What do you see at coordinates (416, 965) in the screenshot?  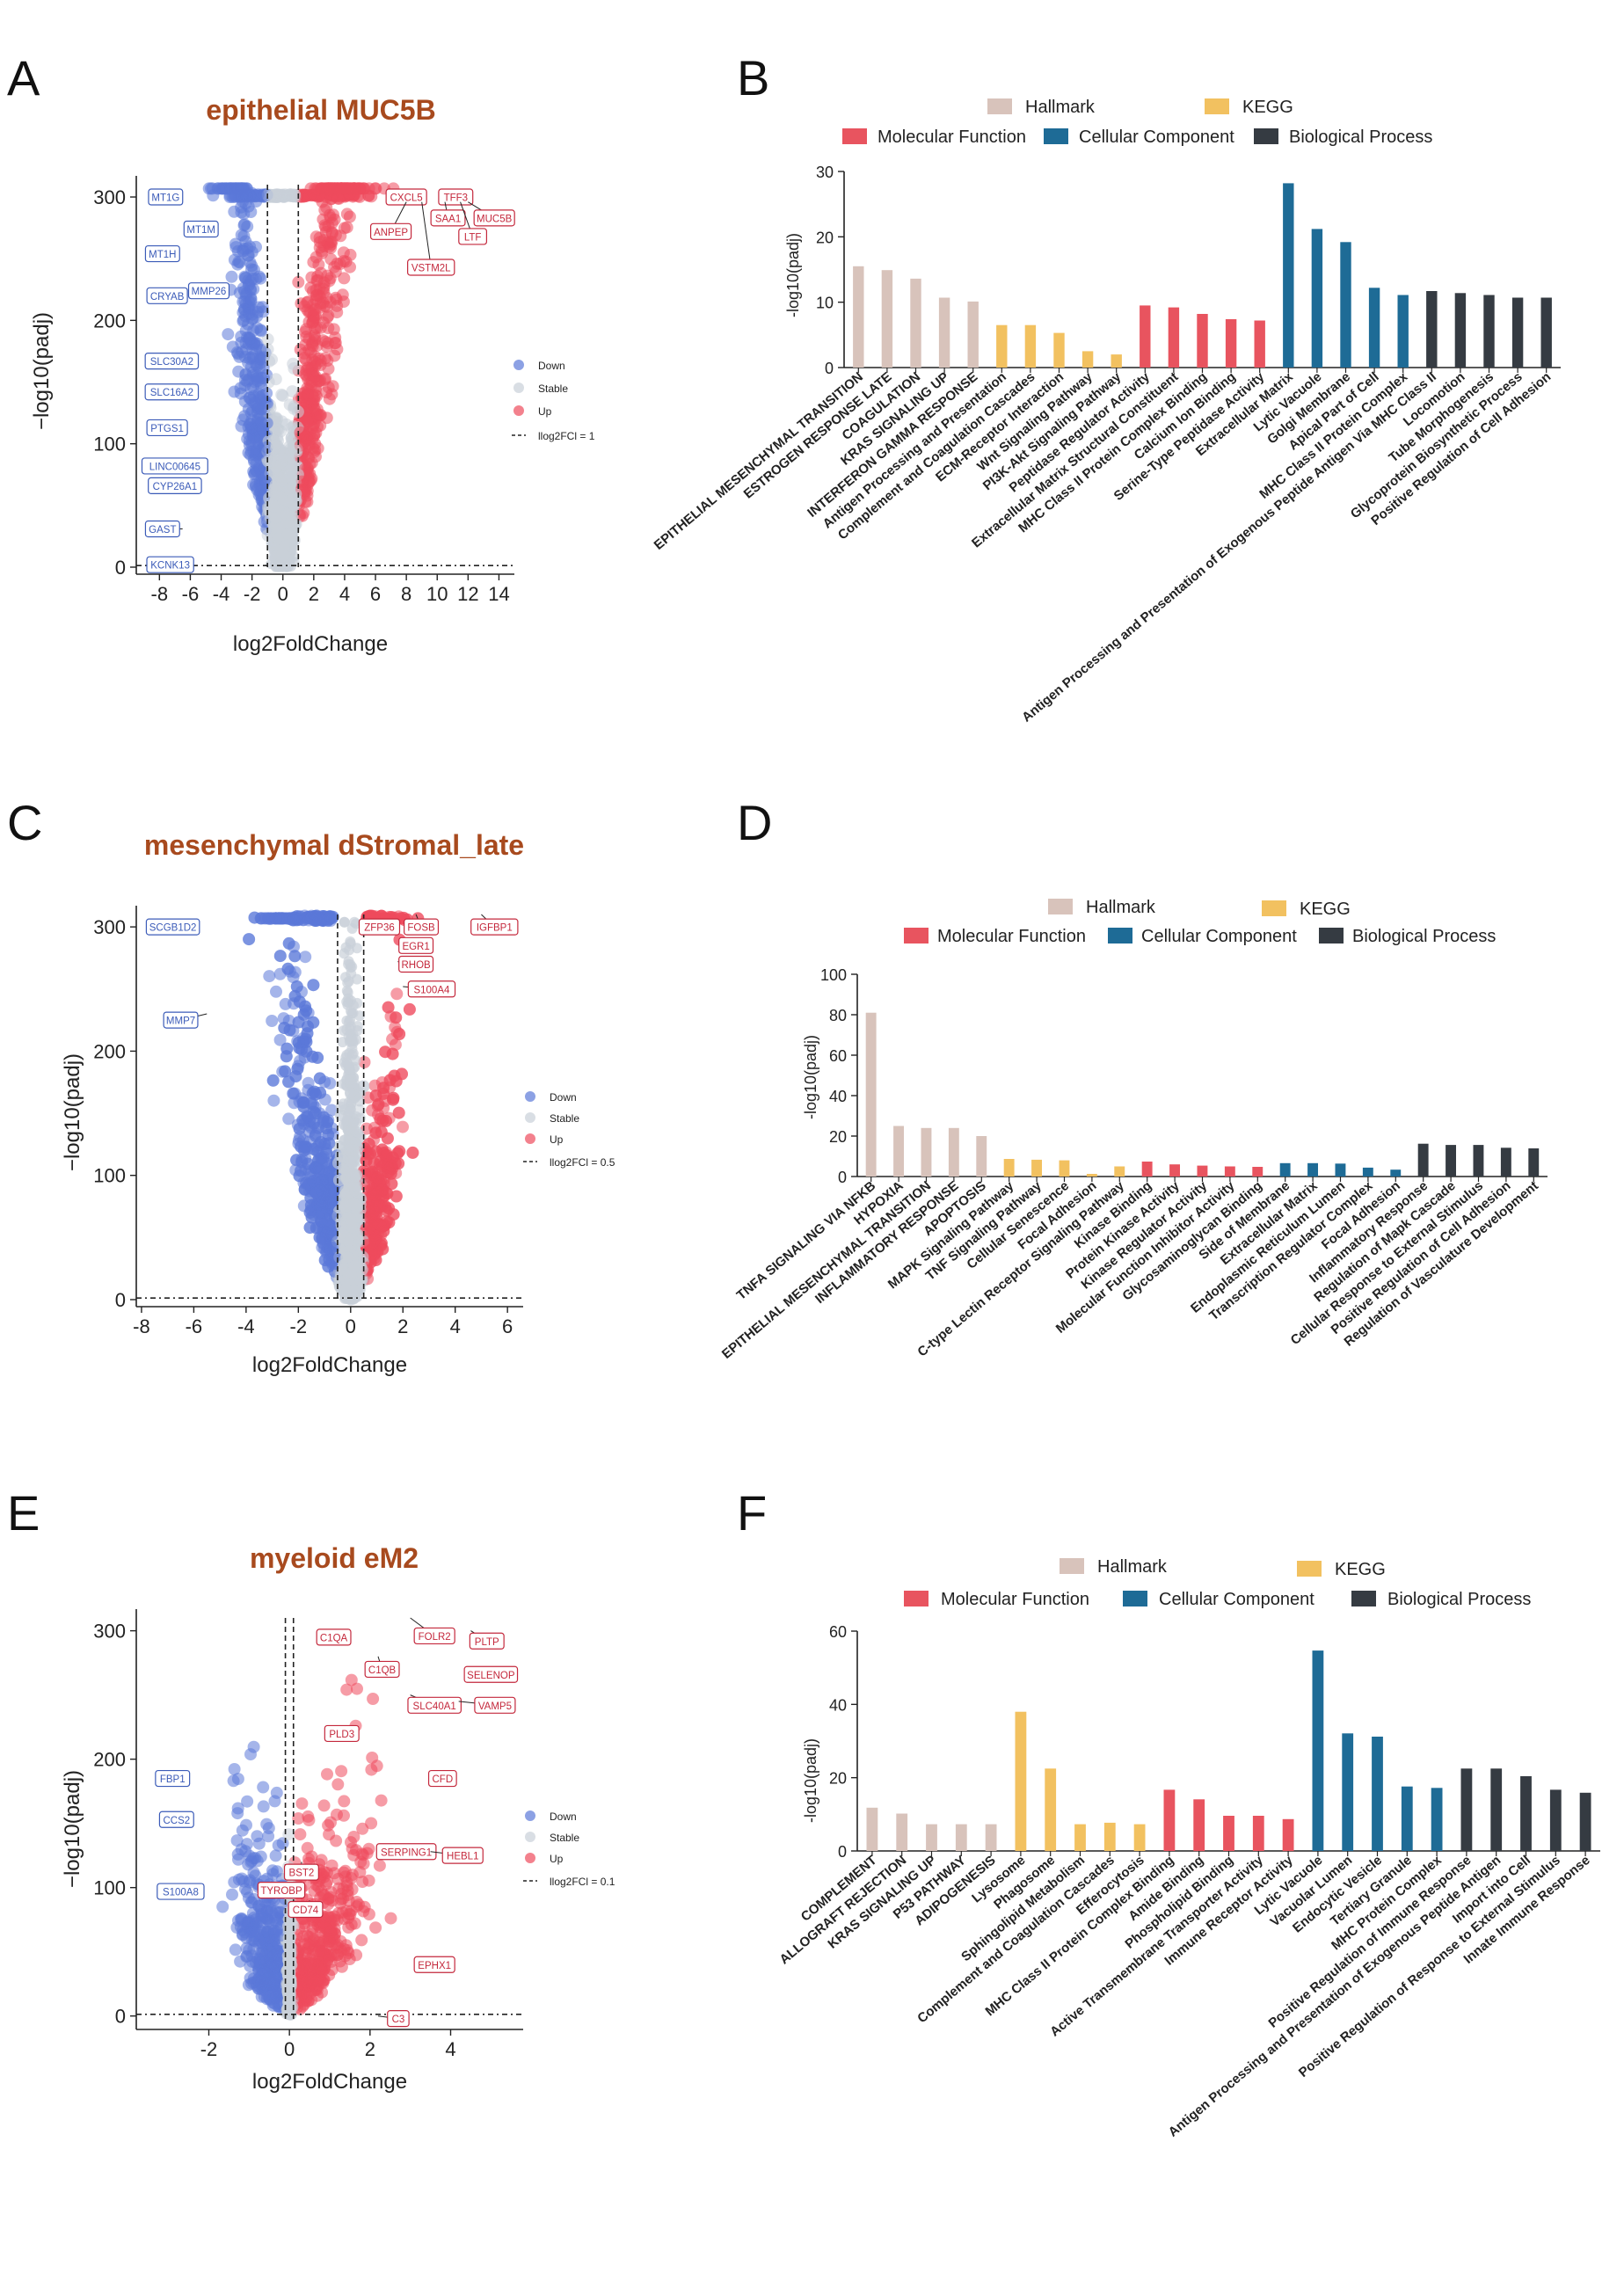 I see `gene-label: RHOB` at bounding box center [416, 965].